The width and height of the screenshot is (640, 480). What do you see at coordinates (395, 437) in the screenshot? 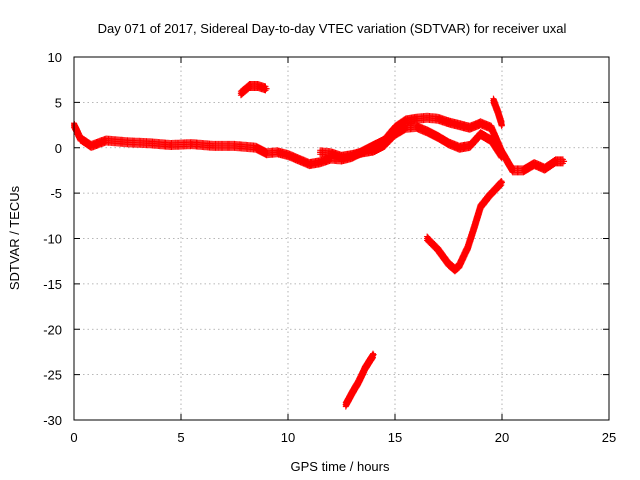
I see `x-tick-label: 15` at bounding box center [395, 437].